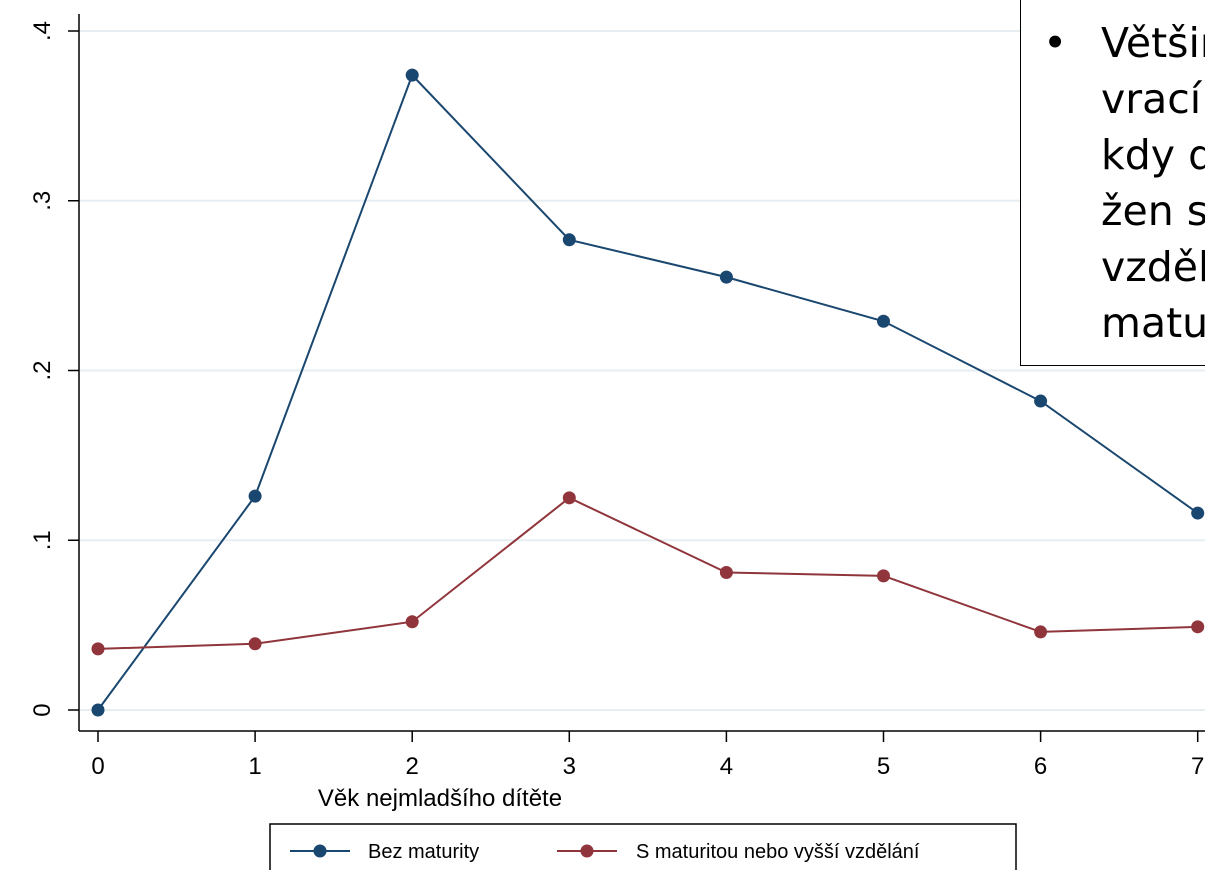 Image resolution: width=1205 pixels, height=870 pixels. What do you see at coordinates (42, 201) in the screenshot?
I see `y-tick-label: .3` at bounding box center [42, 201].